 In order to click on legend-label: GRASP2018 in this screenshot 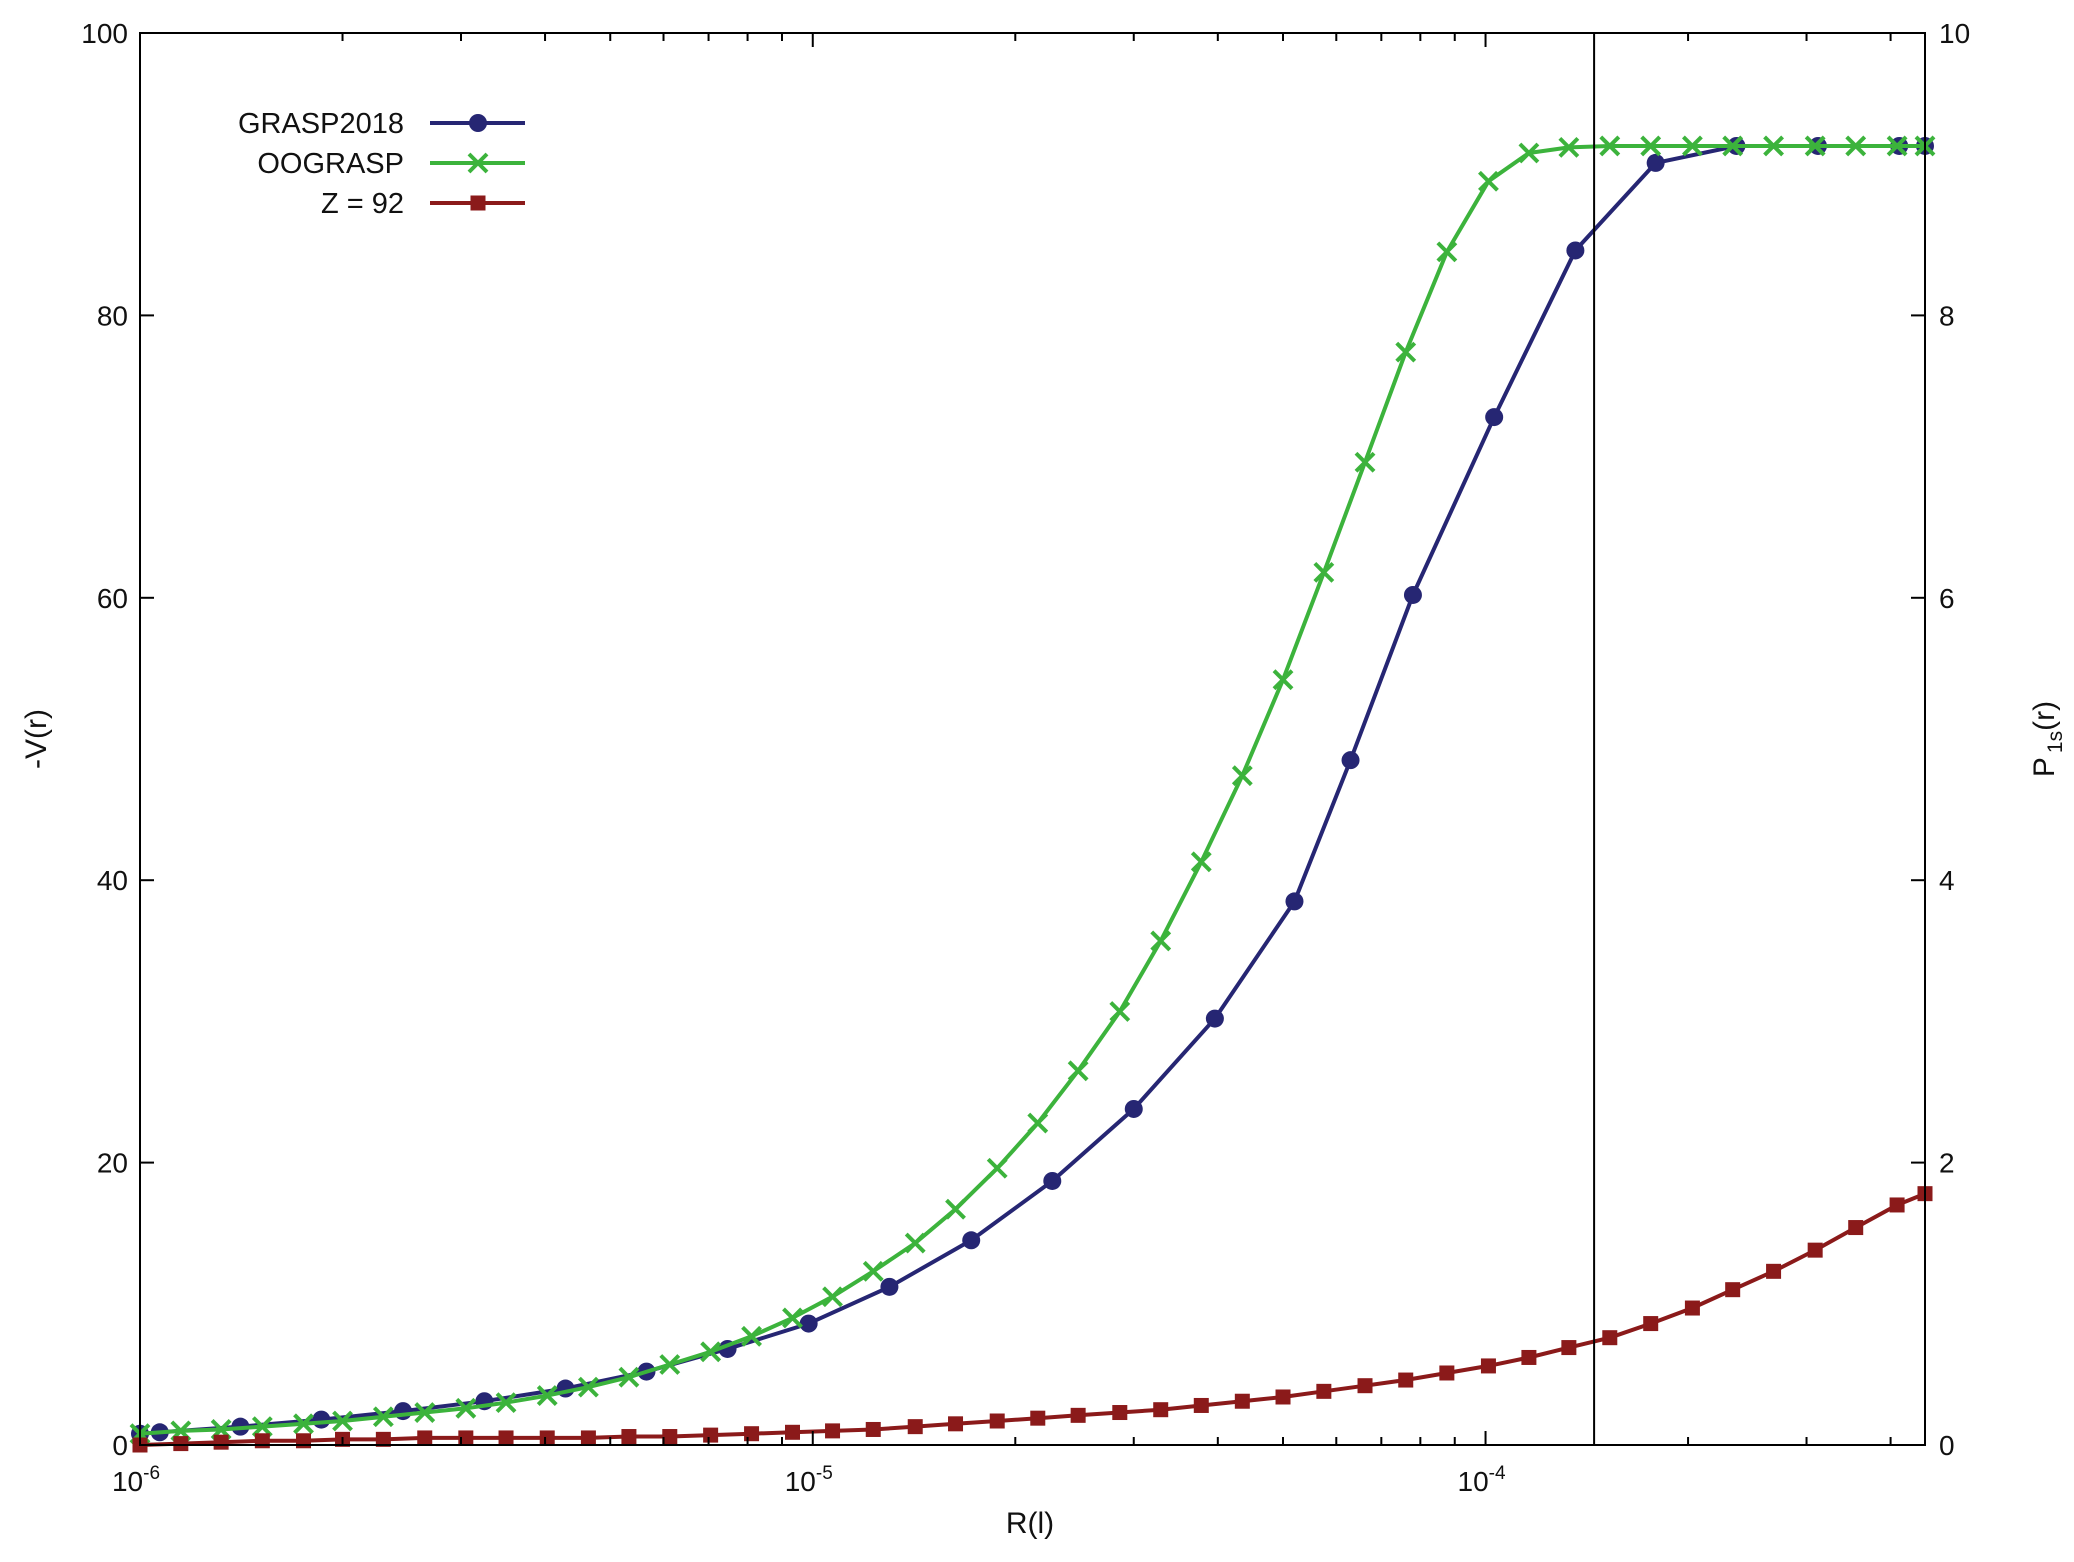, I will do `click(321, 124)`.